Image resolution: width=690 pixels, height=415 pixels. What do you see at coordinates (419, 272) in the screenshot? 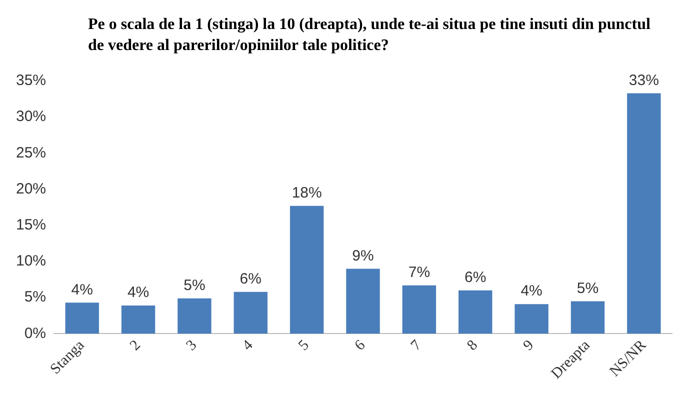
I see `data-label: 7%` at bounding box center [419, 272].